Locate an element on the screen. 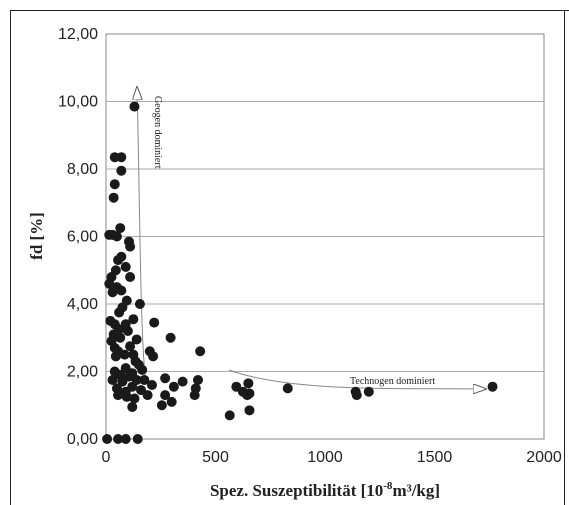 The height and width of the screenshot is (505, 569). x-tick-label: 1500 is located at coordinates (435, 457).